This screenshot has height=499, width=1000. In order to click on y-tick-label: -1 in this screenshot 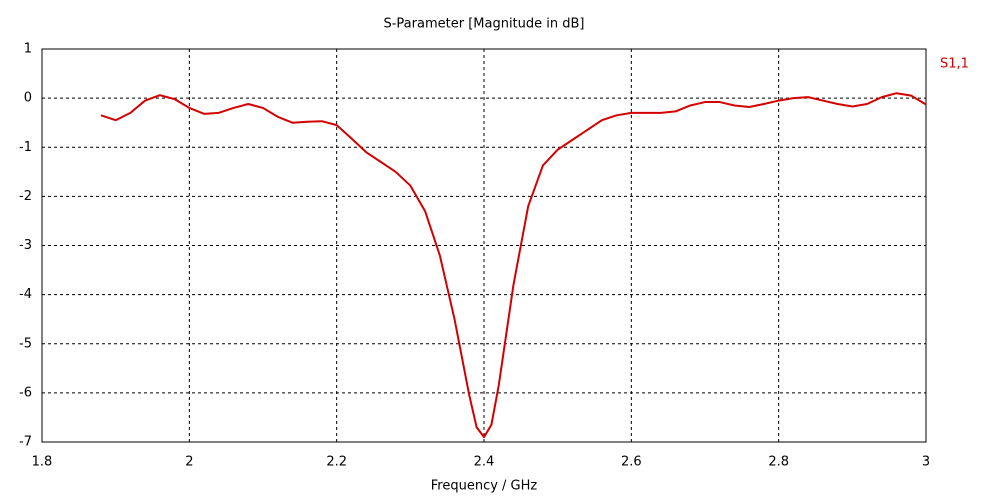, I will do `click(25, 147)`.